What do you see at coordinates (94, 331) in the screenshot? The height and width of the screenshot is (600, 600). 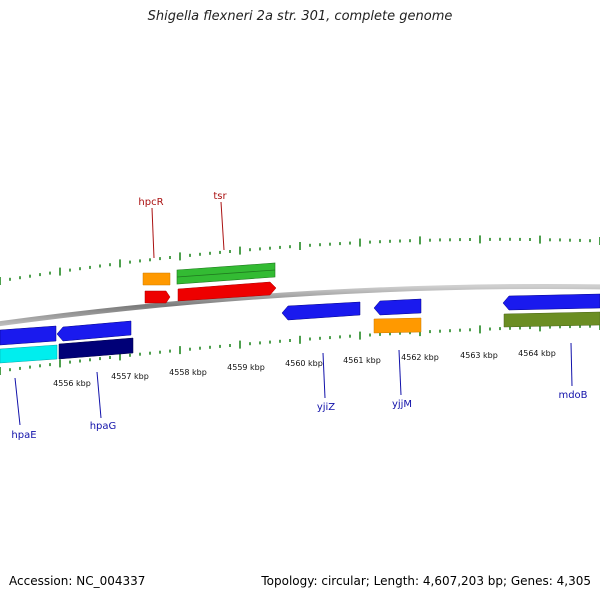 I see `feature-hpaG` at bounding box center [94, 331].